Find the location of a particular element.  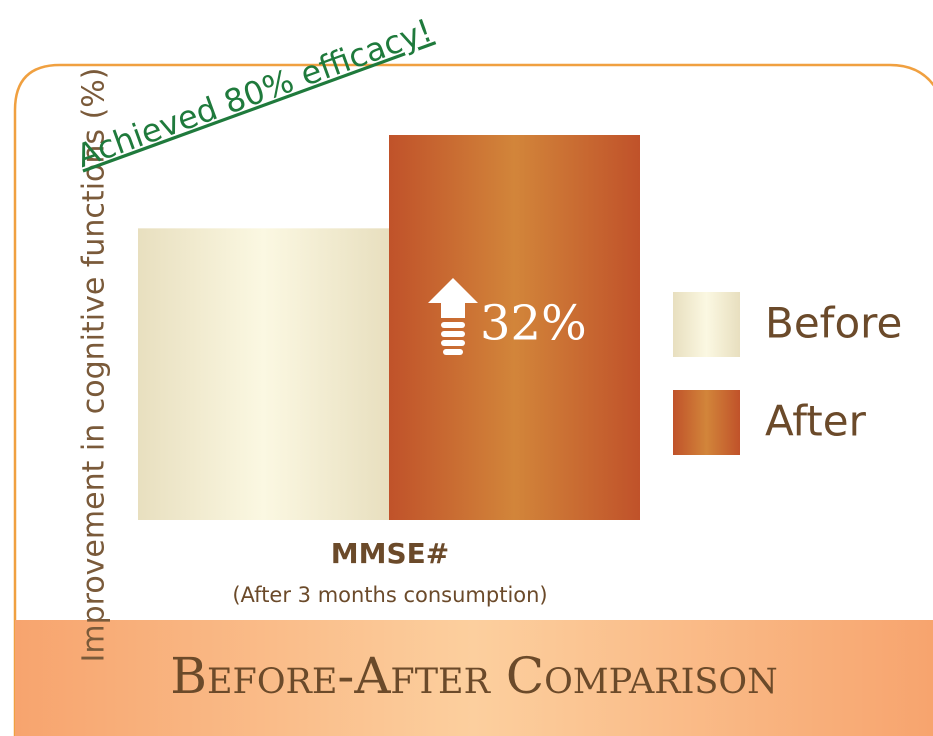

x-tick-label: MMSE# is located at coordinates (390, 553).